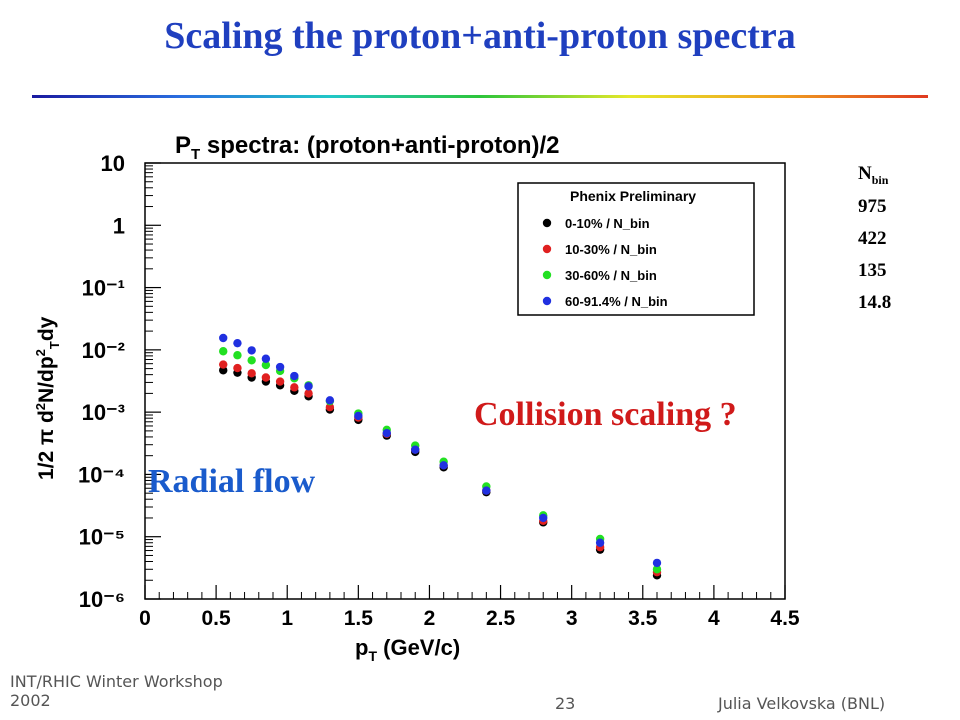 The image size is (960, 720). Describe the element at coordinates (633, 196) in the screenshot. I see `legend-title: Phenix Preliminary` at that location.